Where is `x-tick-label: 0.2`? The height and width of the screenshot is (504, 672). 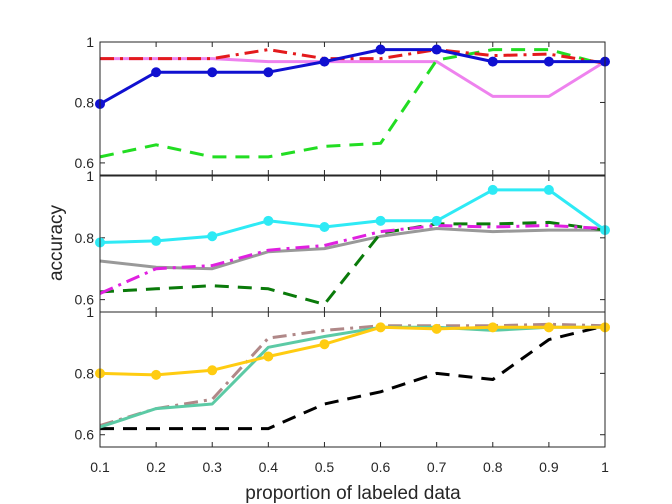 x-tick-label: 0.2 is located at coordinates (156, 467).